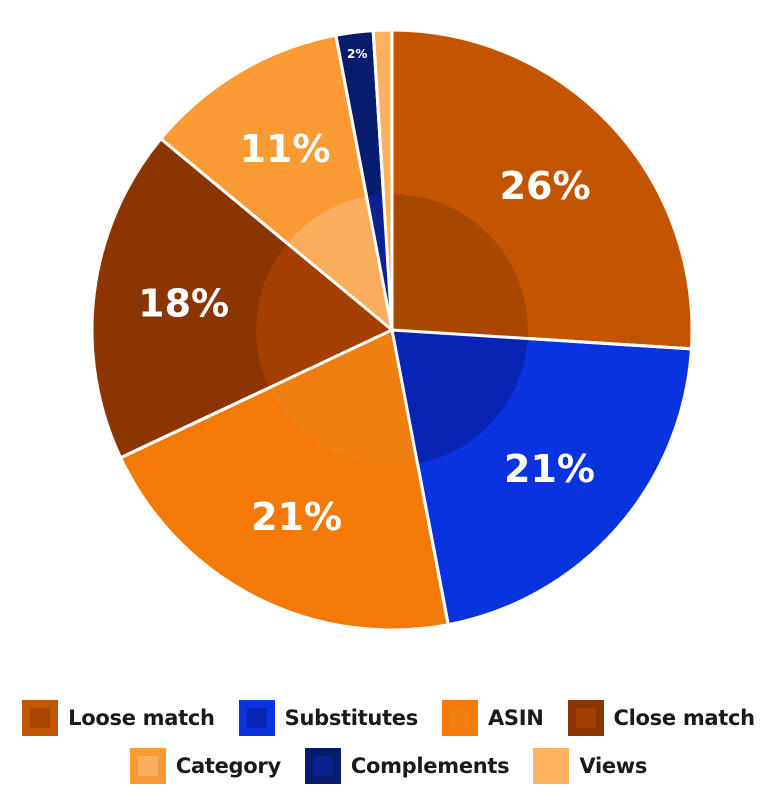  I want to click on data-label-loose-match: 26%, so click(545, 186).